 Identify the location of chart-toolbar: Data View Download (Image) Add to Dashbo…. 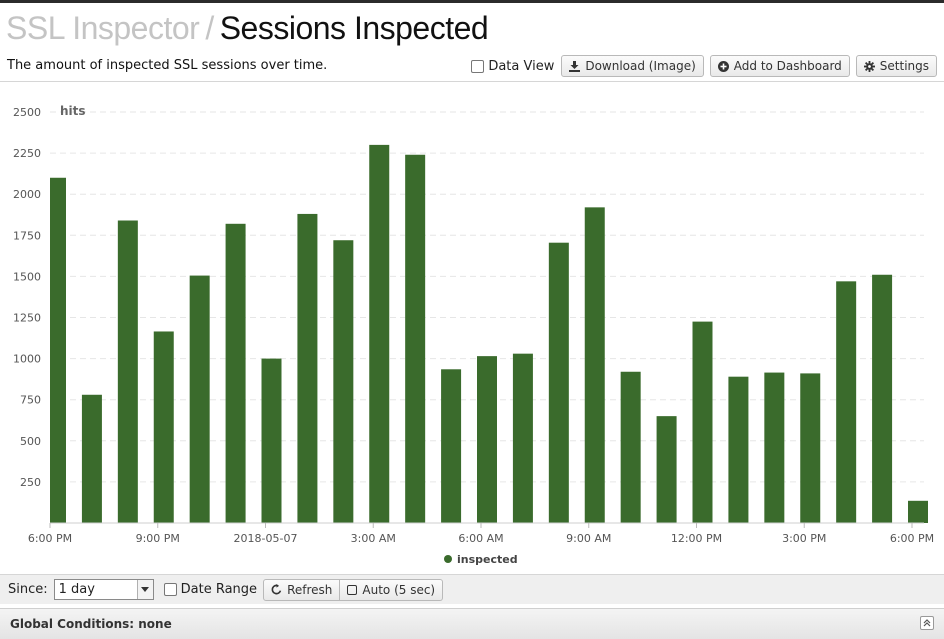
(704, 66).